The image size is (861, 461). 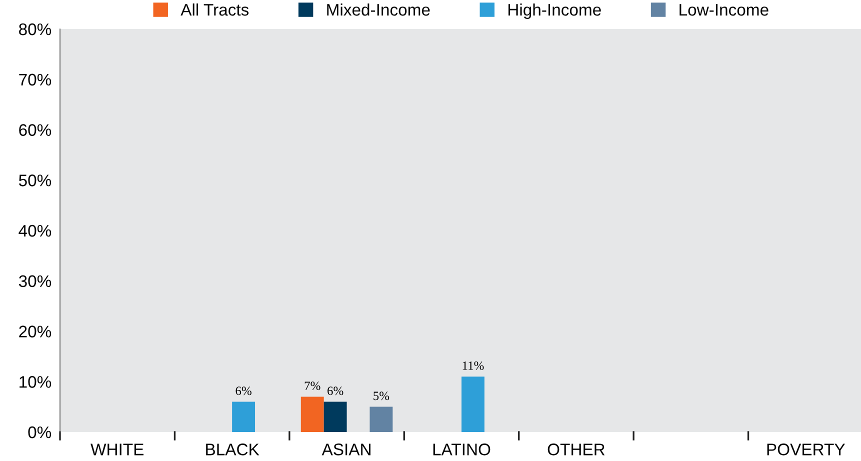 I want to click on x-tick-label: POVERTY, so click(x=806, y=450).